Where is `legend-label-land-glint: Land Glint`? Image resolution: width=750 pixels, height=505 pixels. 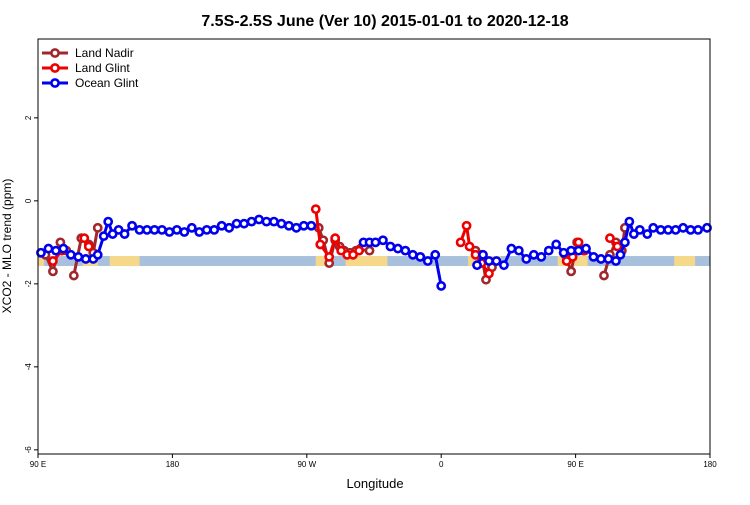
legend-label-land-glint: Land Glint is located at coordinates (102, 68).